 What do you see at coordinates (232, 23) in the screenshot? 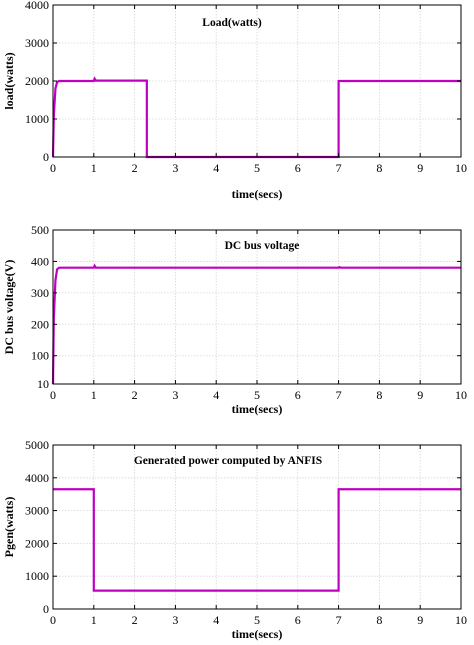
I see `chart-annotation: Load(watts)` at bounding box center [232, 23].